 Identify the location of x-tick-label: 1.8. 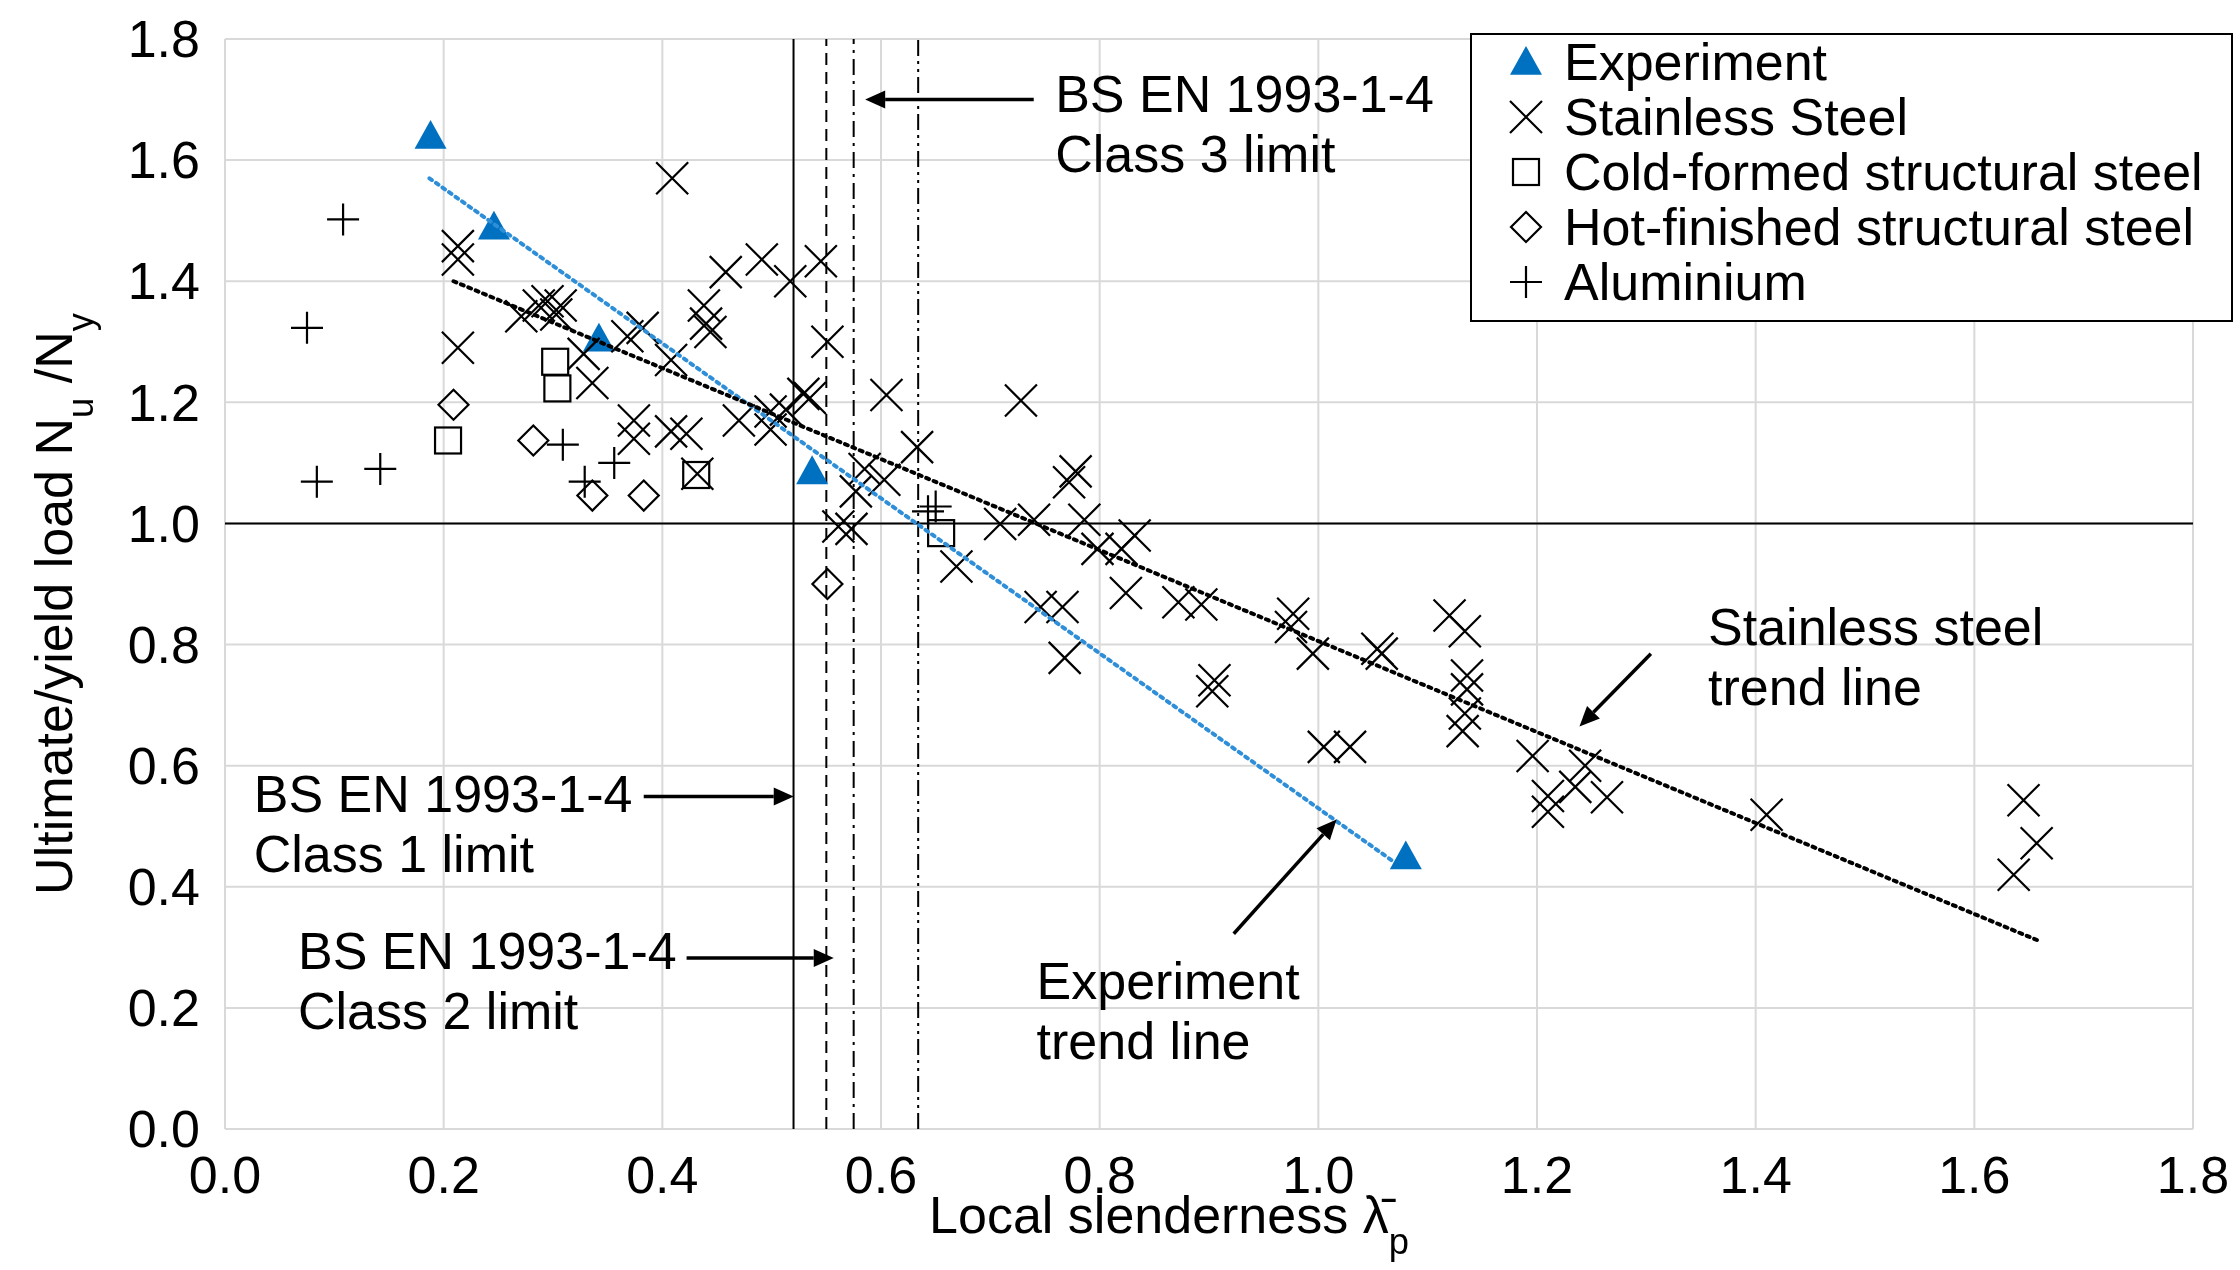
(2193, 1175).